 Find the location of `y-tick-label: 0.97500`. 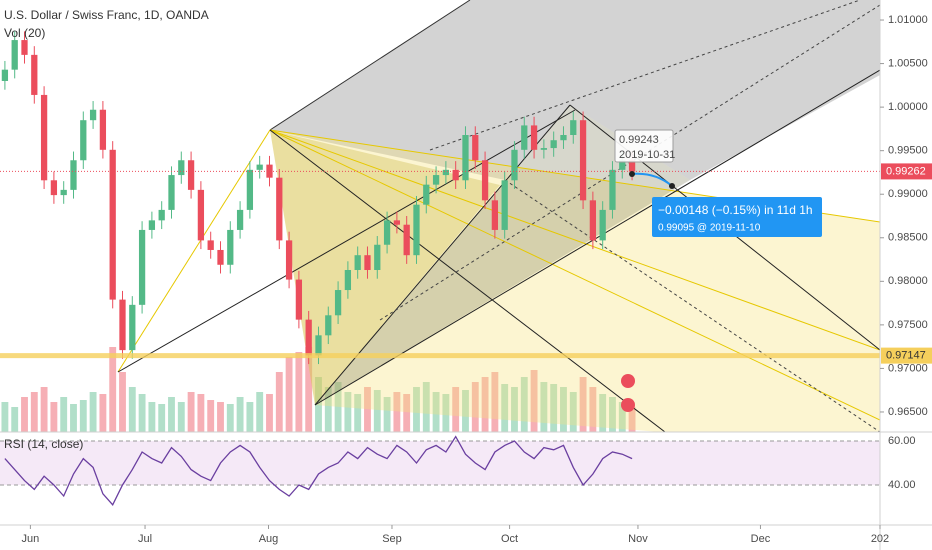

y-tick-label: 0.97500 is located at coordinates (908, 325).